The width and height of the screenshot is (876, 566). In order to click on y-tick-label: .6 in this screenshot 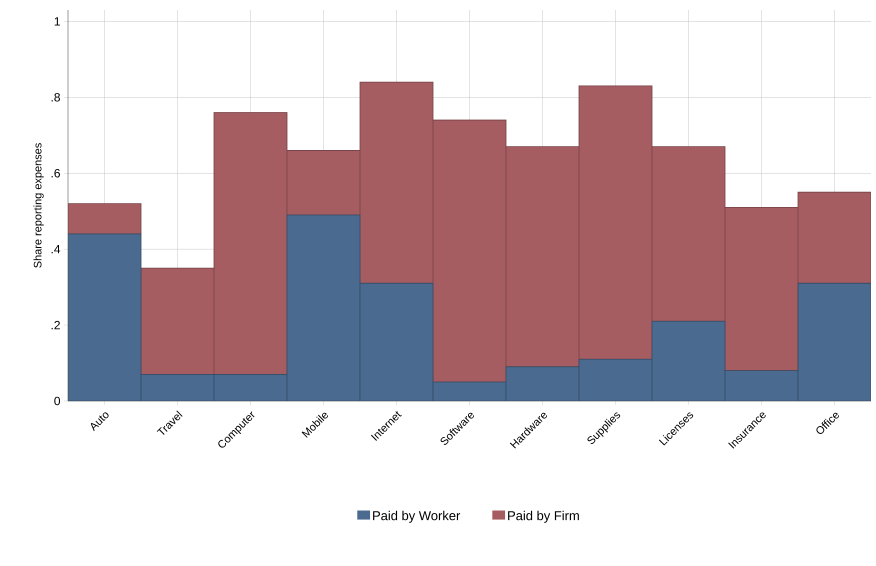, I will do `click(56, 173)`.